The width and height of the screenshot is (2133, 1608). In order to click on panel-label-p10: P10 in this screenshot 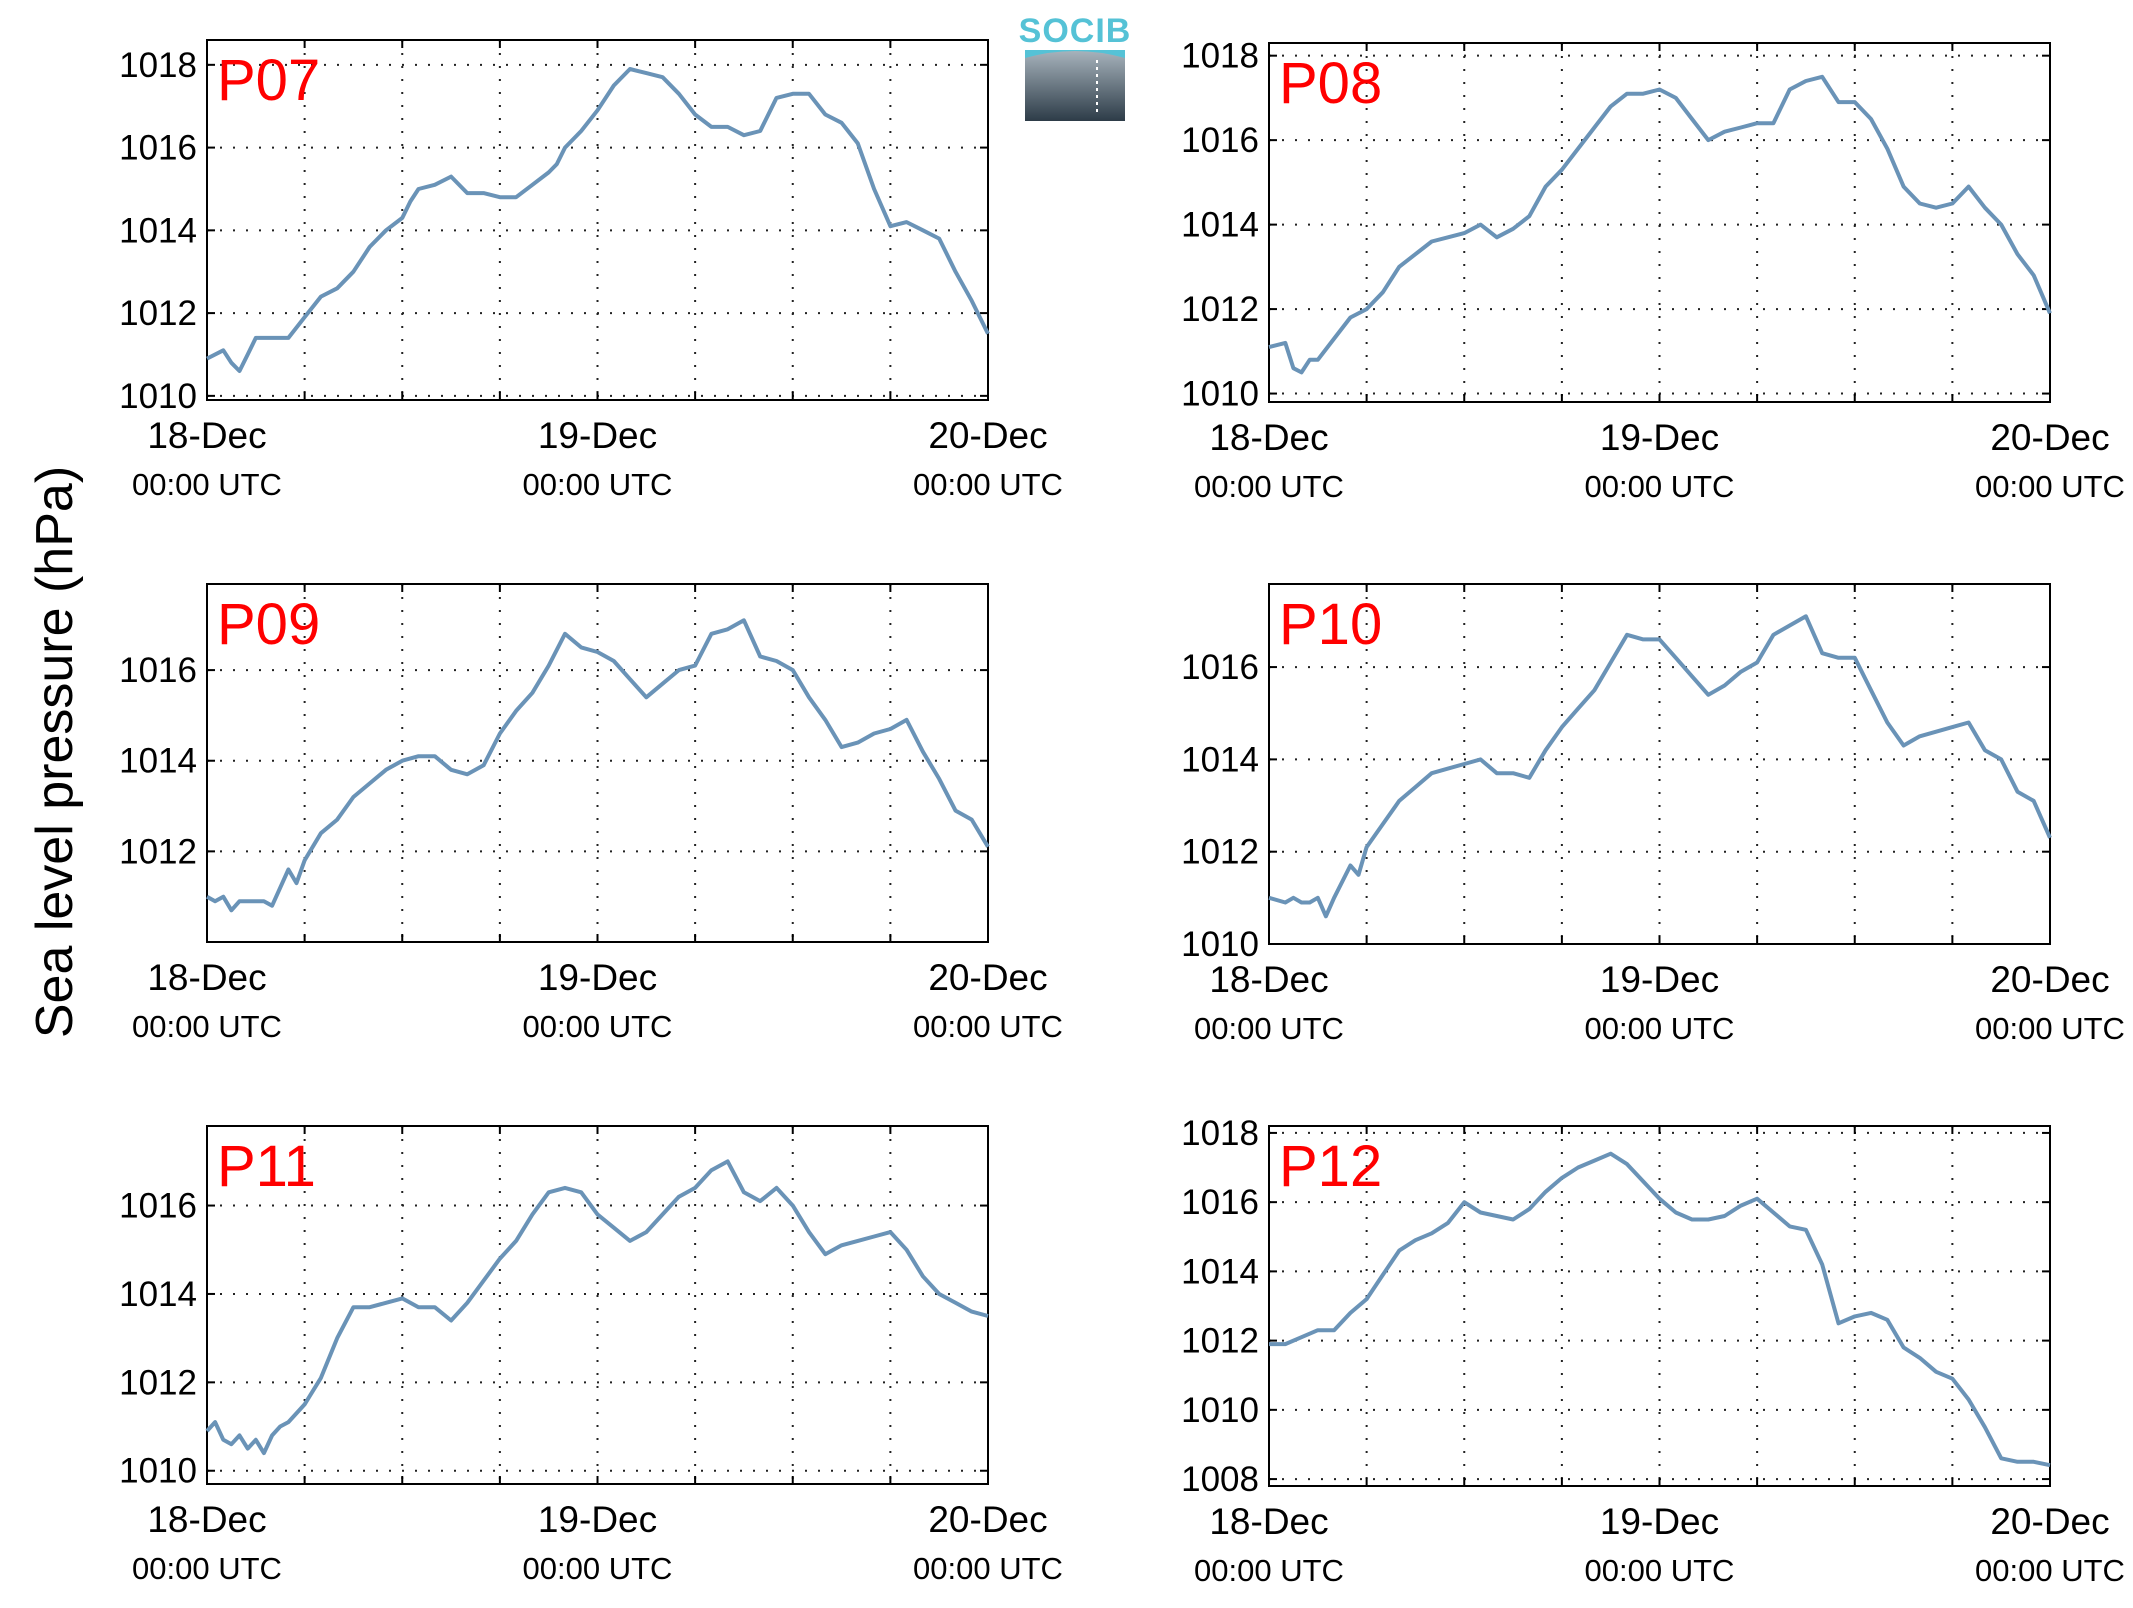, I will do `click(1330, 624)`.